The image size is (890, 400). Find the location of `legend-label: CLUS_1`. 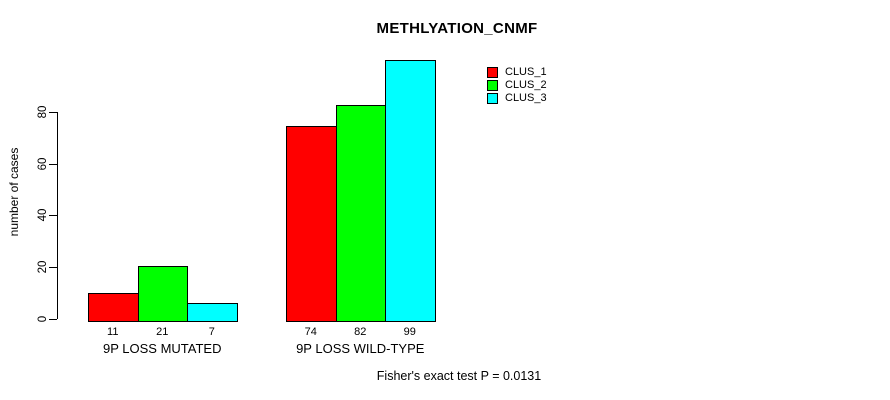

legend-label: CLUS_1 is located at coordinates (526, 72).